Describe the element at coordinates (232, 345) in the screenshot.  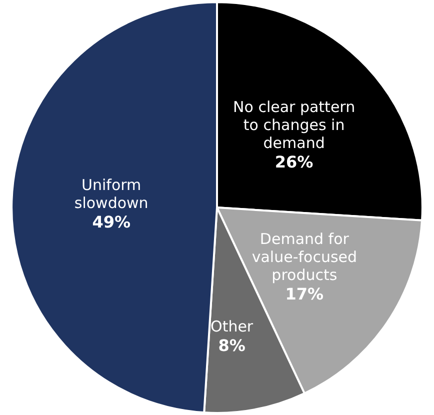
I see `data-label: 8%` at that location.